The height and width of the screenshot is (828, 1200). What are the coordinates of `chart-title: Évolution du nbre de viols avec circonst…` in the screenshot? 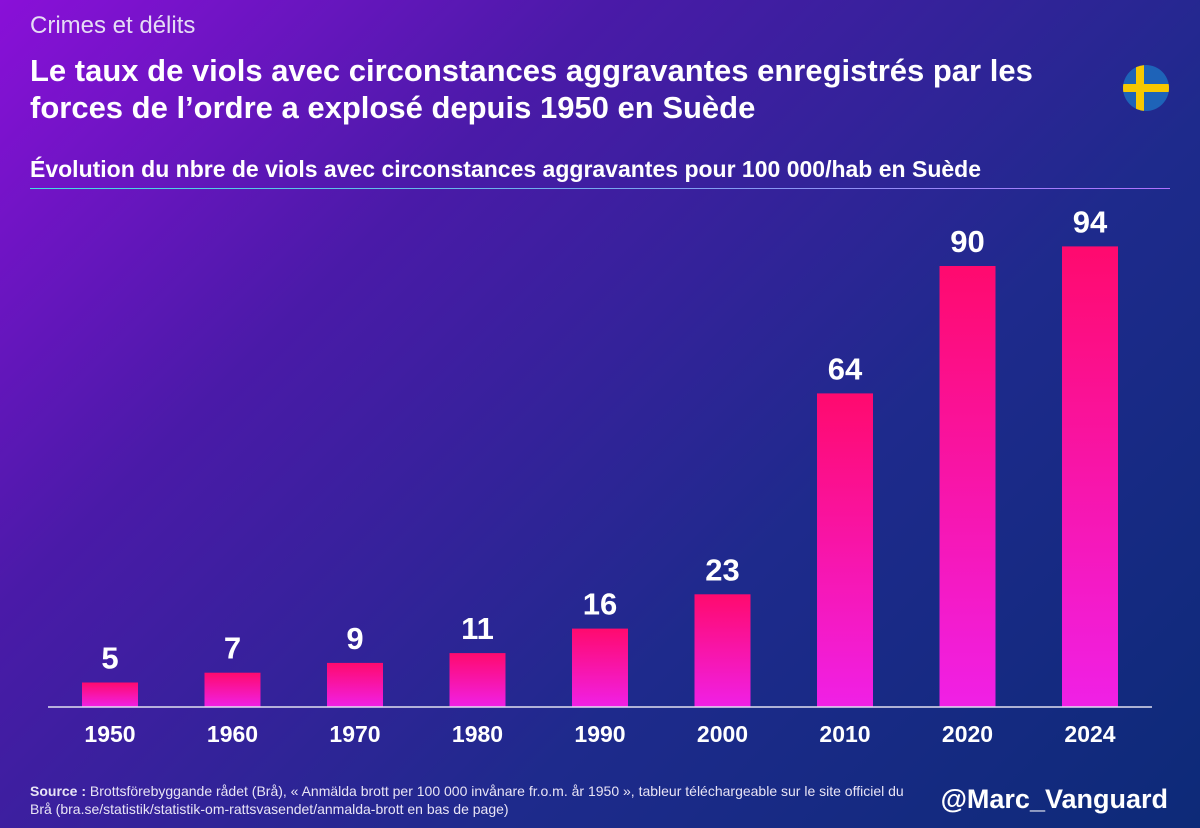 It's located at (505, 169).